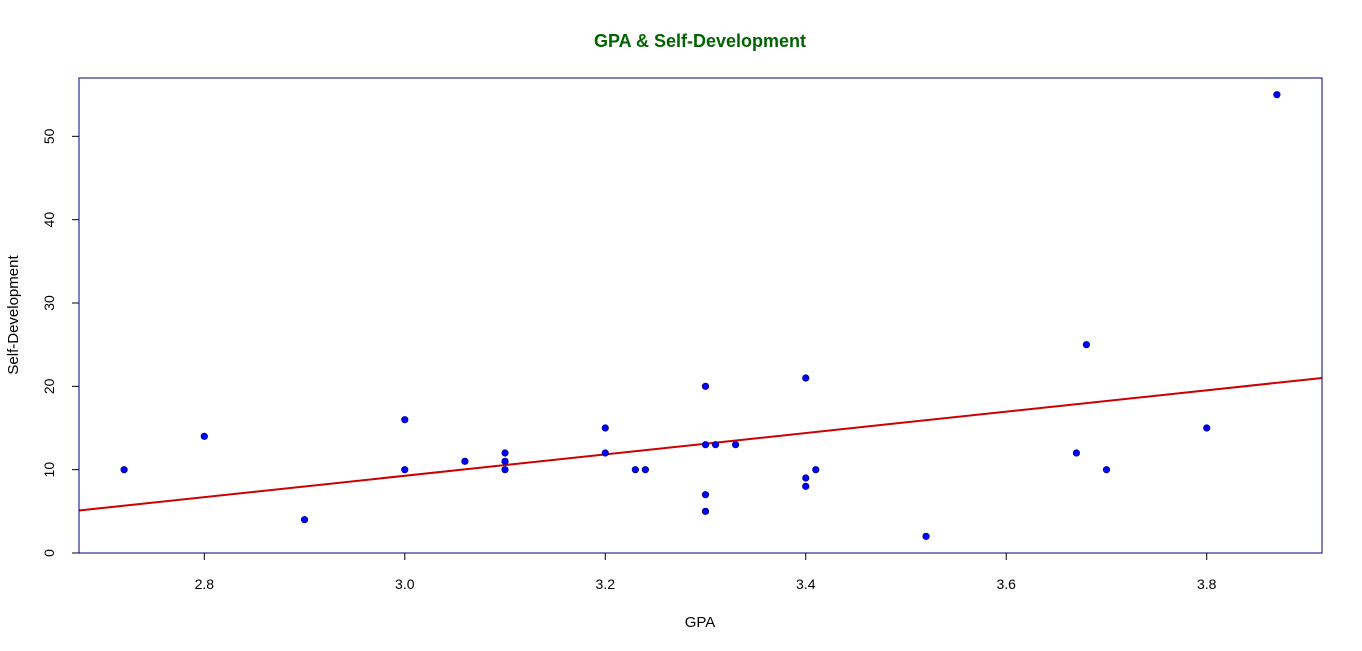 This screenshot has width=1362, height=651. I want to click on y-tick-label: 50, so click(49, 136).